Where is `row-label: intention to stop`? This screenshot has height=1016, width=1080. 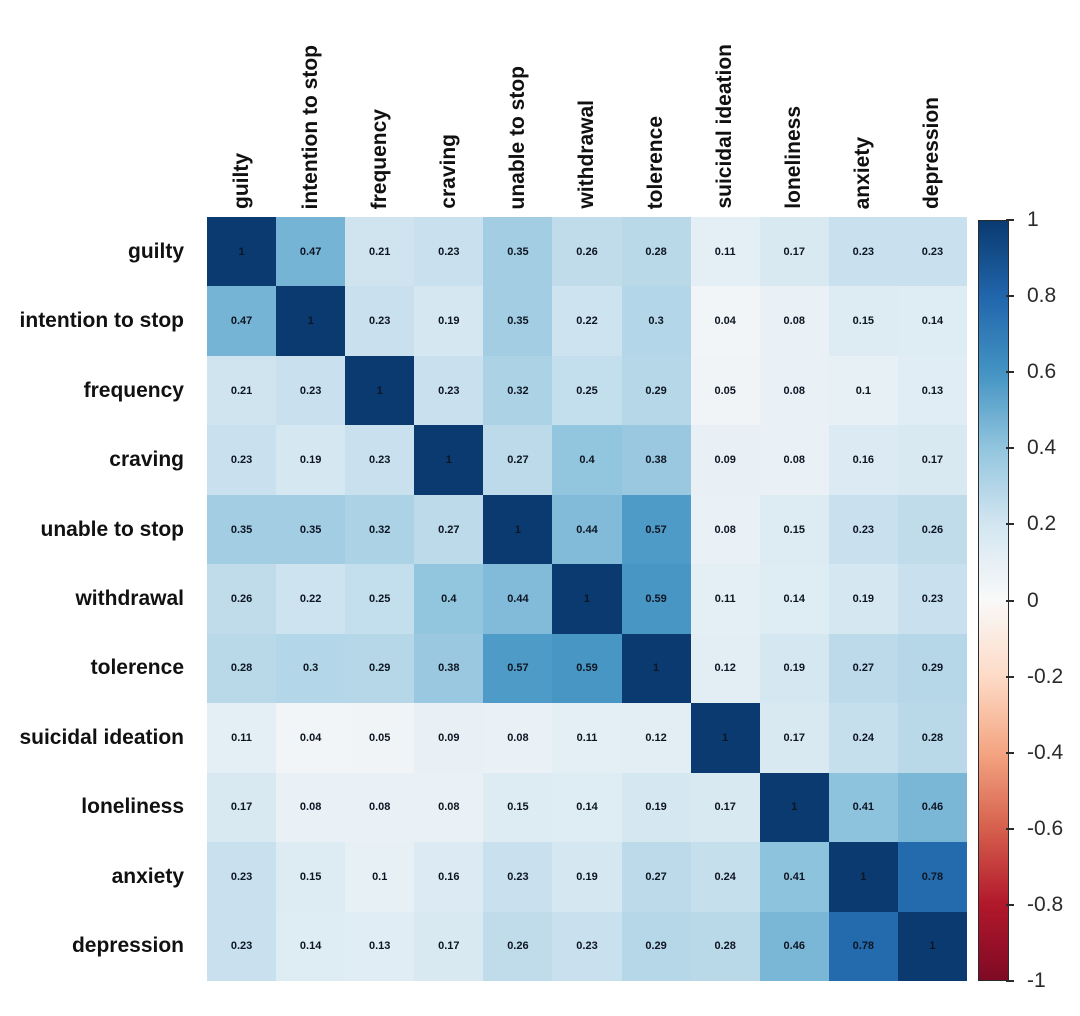
row-label: intention to stop is located at coordinates (101, 321).